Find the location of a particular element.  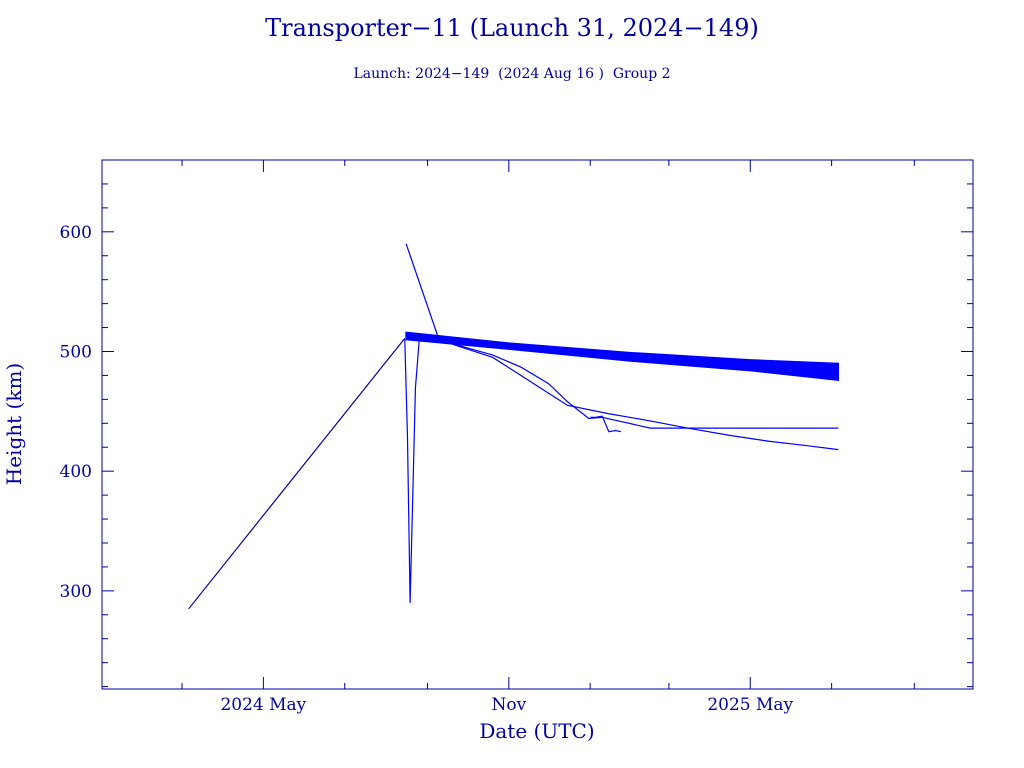

orbit-height-band is located at coordinates (622, 356).